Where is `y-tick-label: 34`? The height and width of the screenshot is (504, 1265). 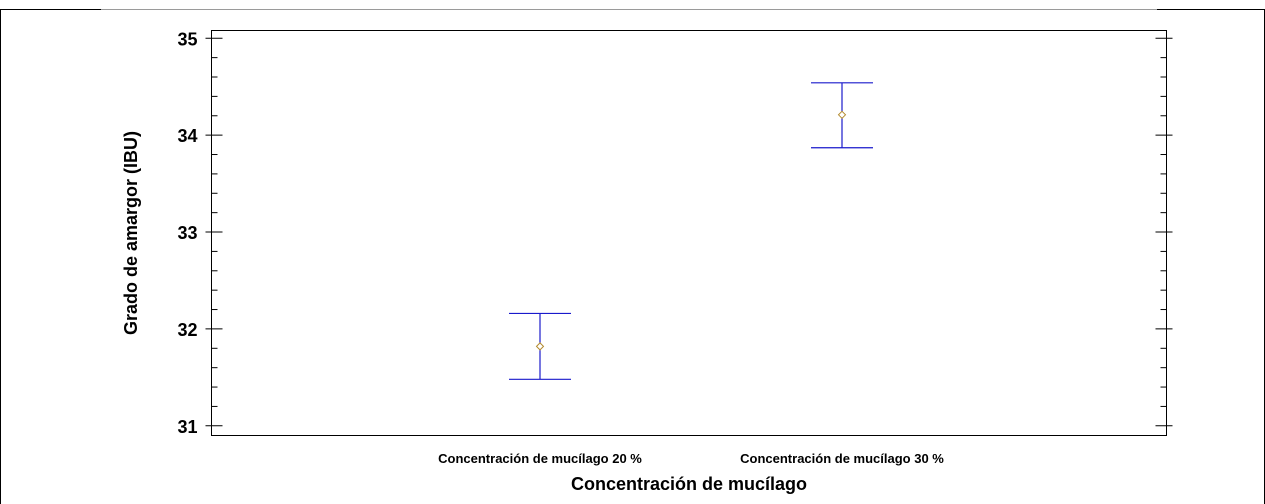
y-tick-label: 34 is located at coordinates (187, 136).